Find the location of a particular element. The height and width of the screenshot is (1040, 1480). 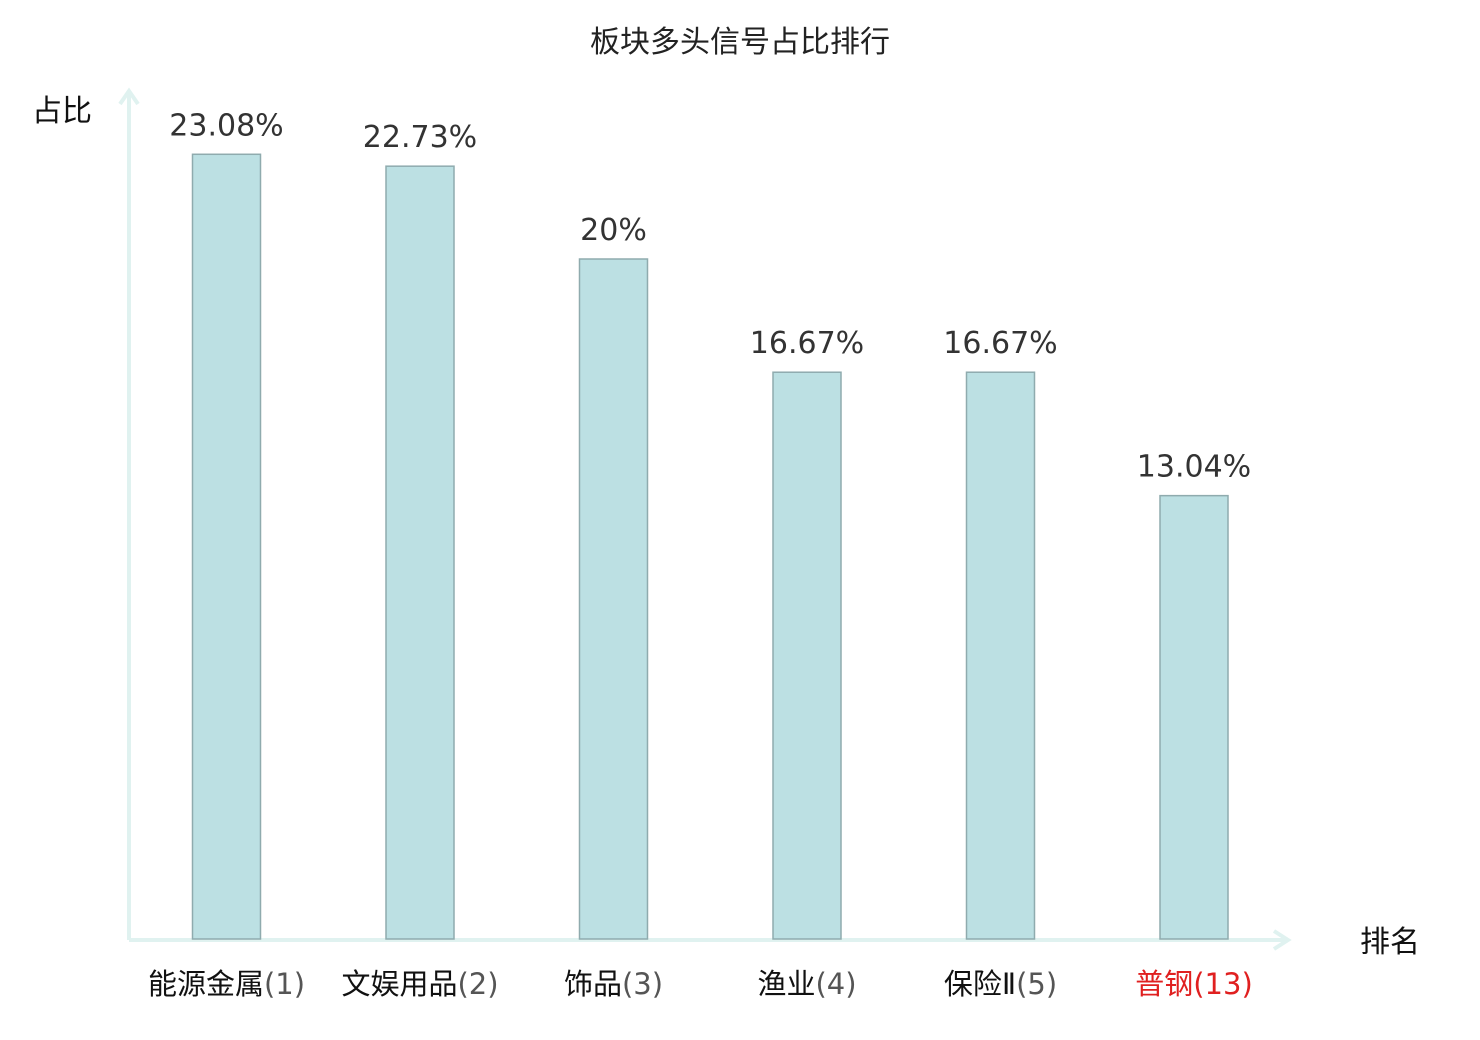

category-rank: (5) is located at coordinates (1036, 984).